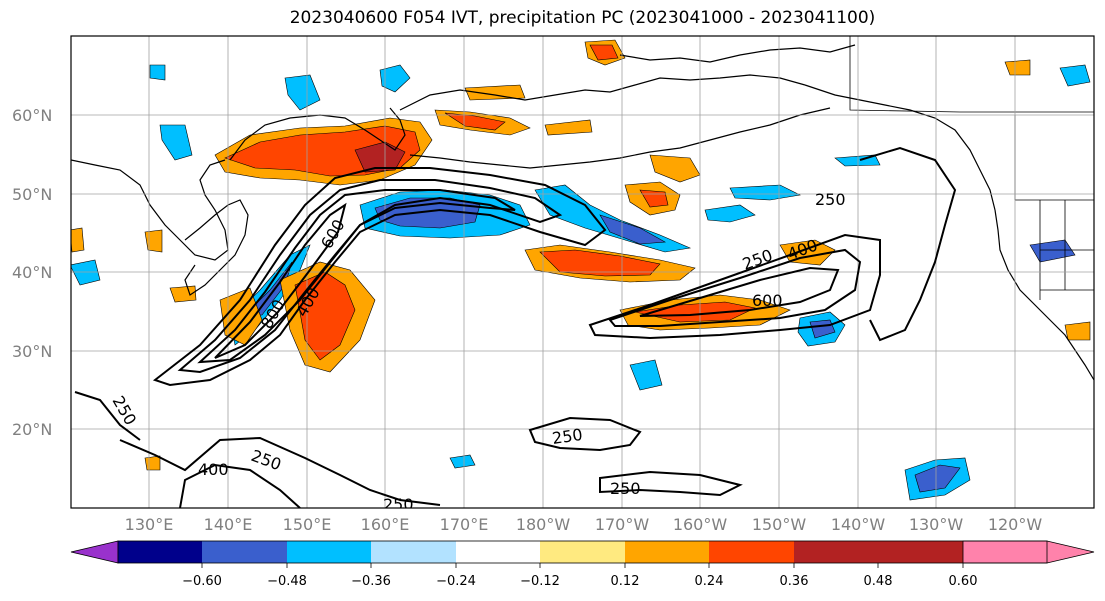  What do you see at coordinates (620, 138) in the screenshot?
I see `aleutians` at bounding box center [620, 138].